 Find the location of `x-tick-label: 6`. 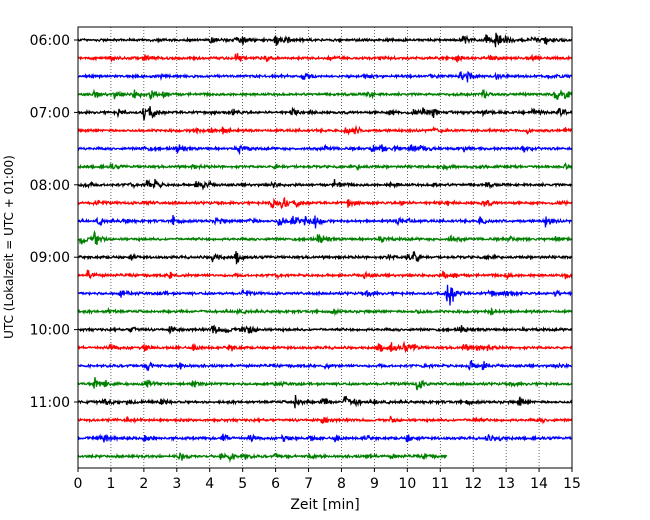

x-tick-label: 6 is located at coordinates (275, 484).